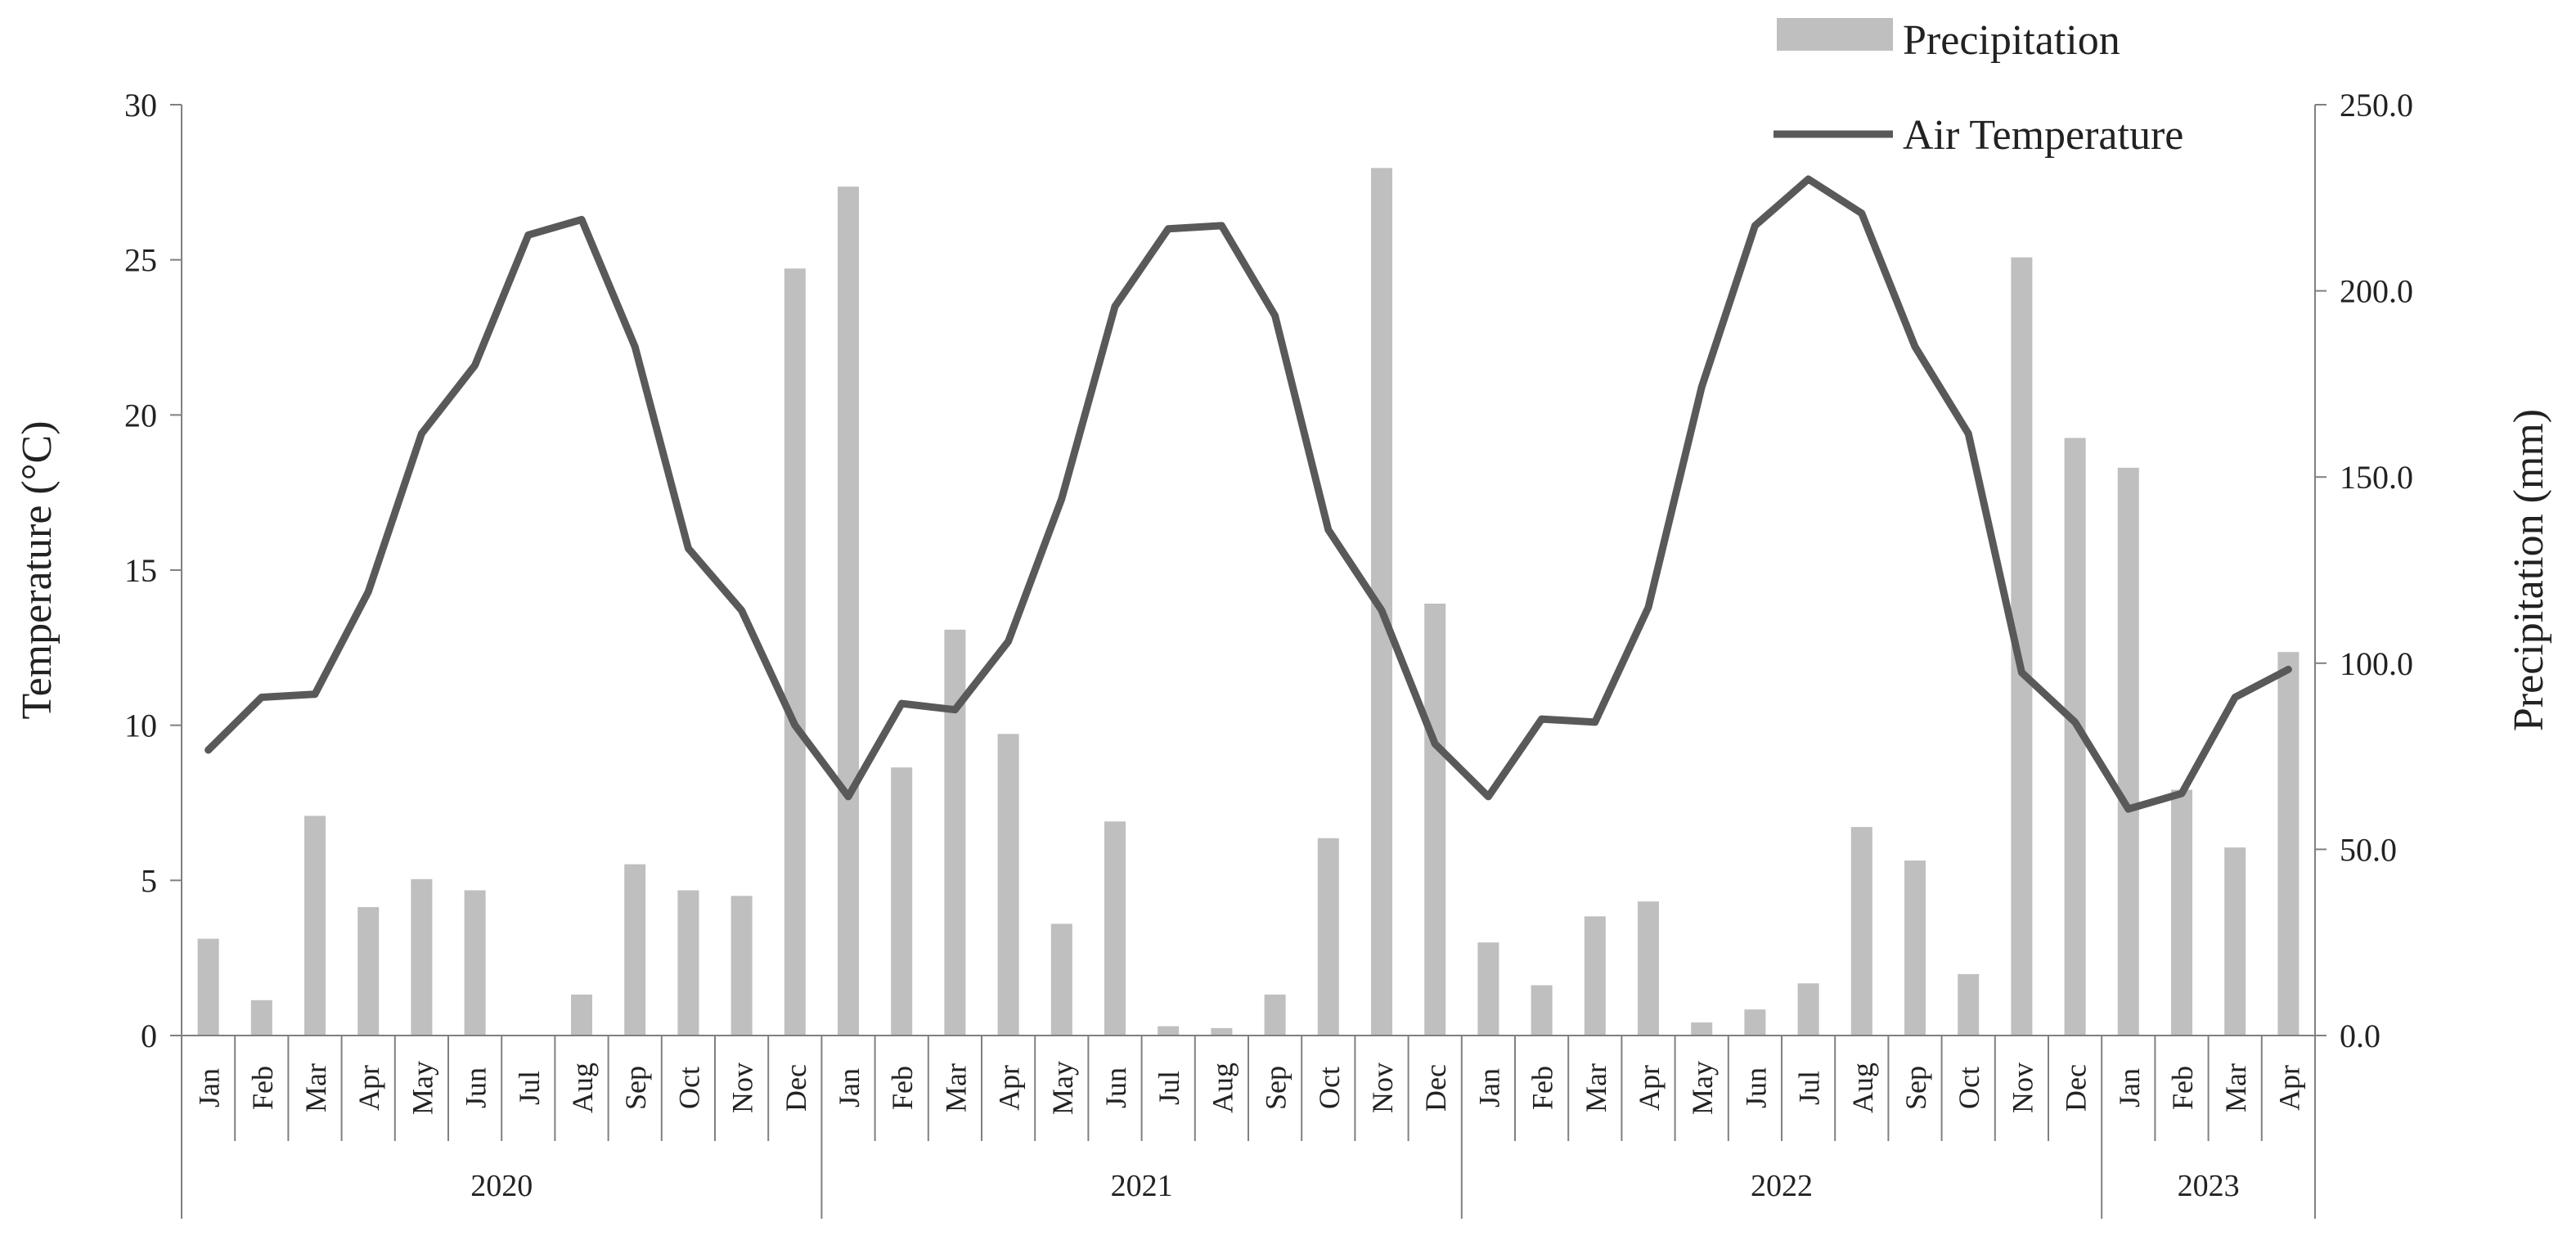  What do you see at coordinates (2043, 135) in the screenshot?
I see `legend-label-air-temperature: Air Temperature` at bounding box center [2043, 135].